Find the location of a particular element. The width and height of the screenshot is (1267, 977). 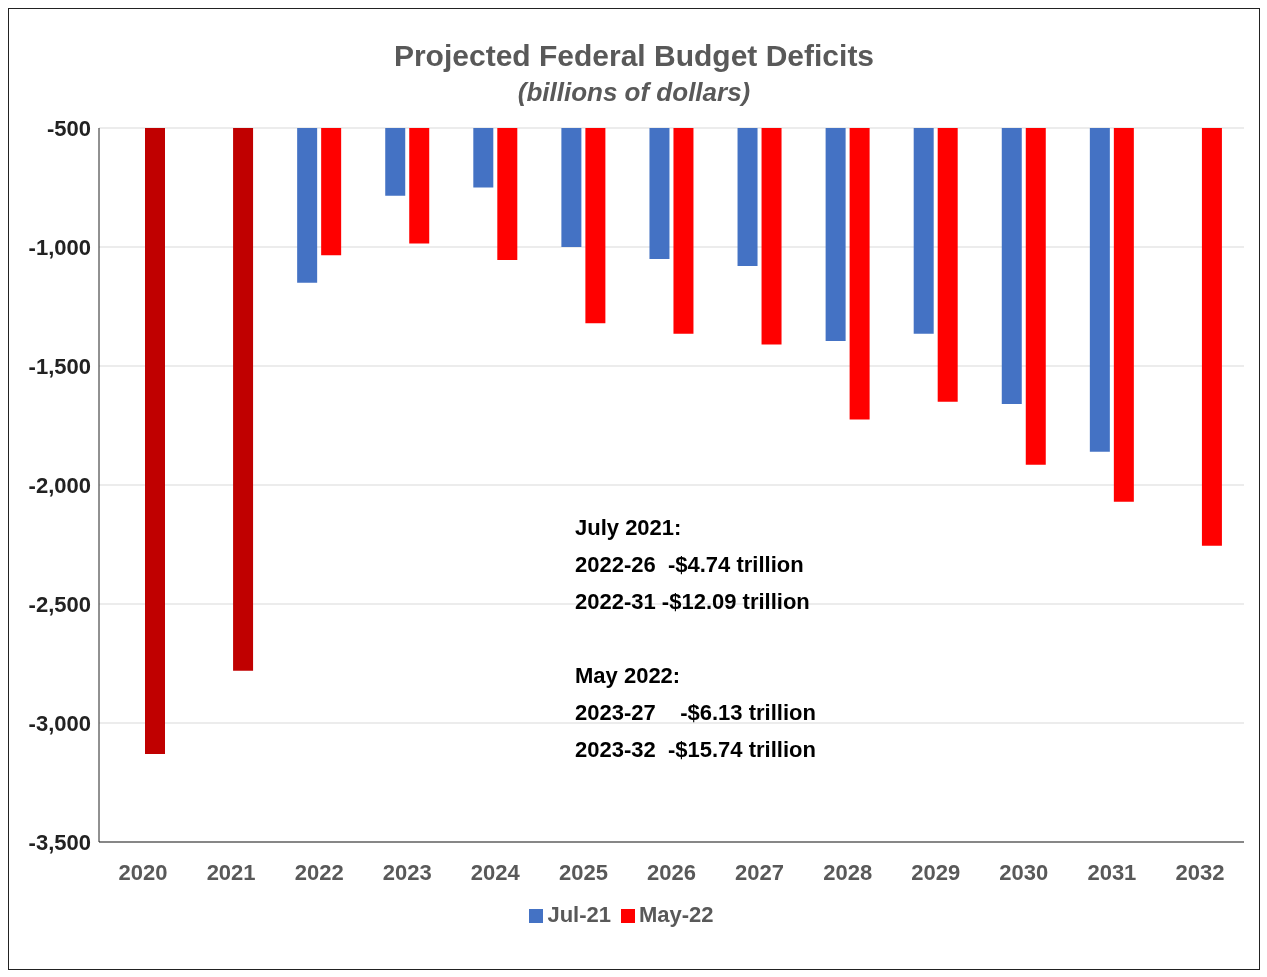

legend-label: May-22 is located at coordinates (676, 914).